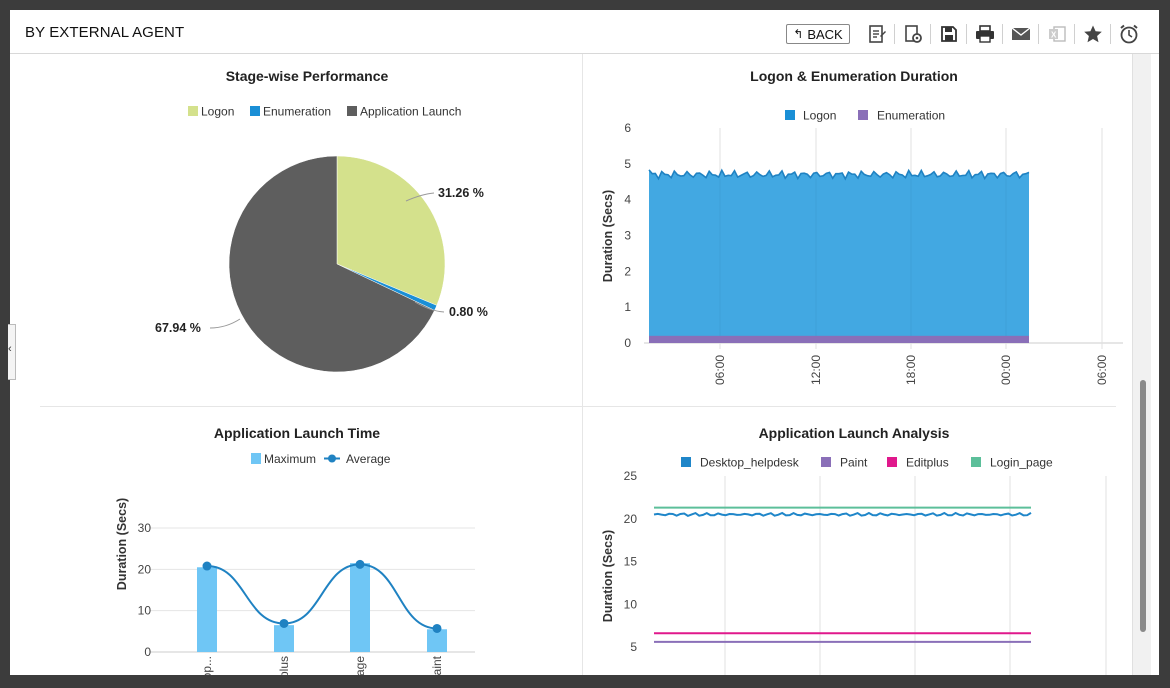 The width and height of the screenshot is (1170, 688). I want to click on line-desktop-helpdesk, so click(842, 514).